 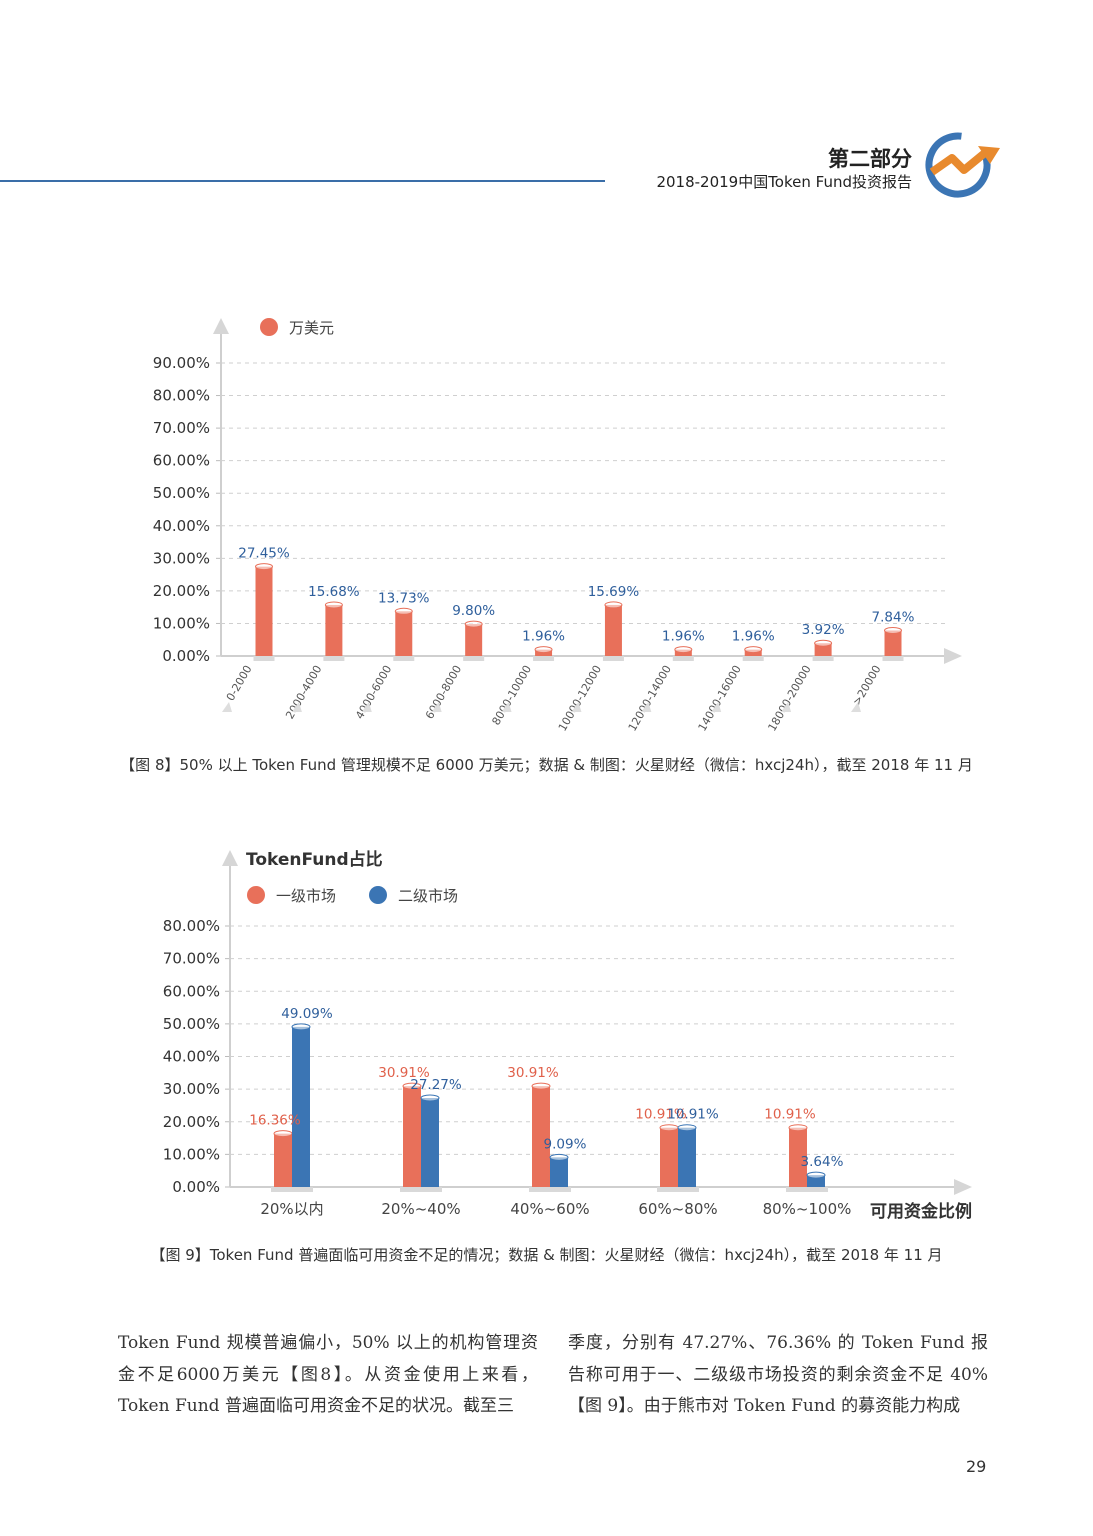 What do you see at coordinates (921, 1211) in the screenshot?
I see `fig9-x-axis-title: 可用资金比例` at bounding box center [921, 1211].